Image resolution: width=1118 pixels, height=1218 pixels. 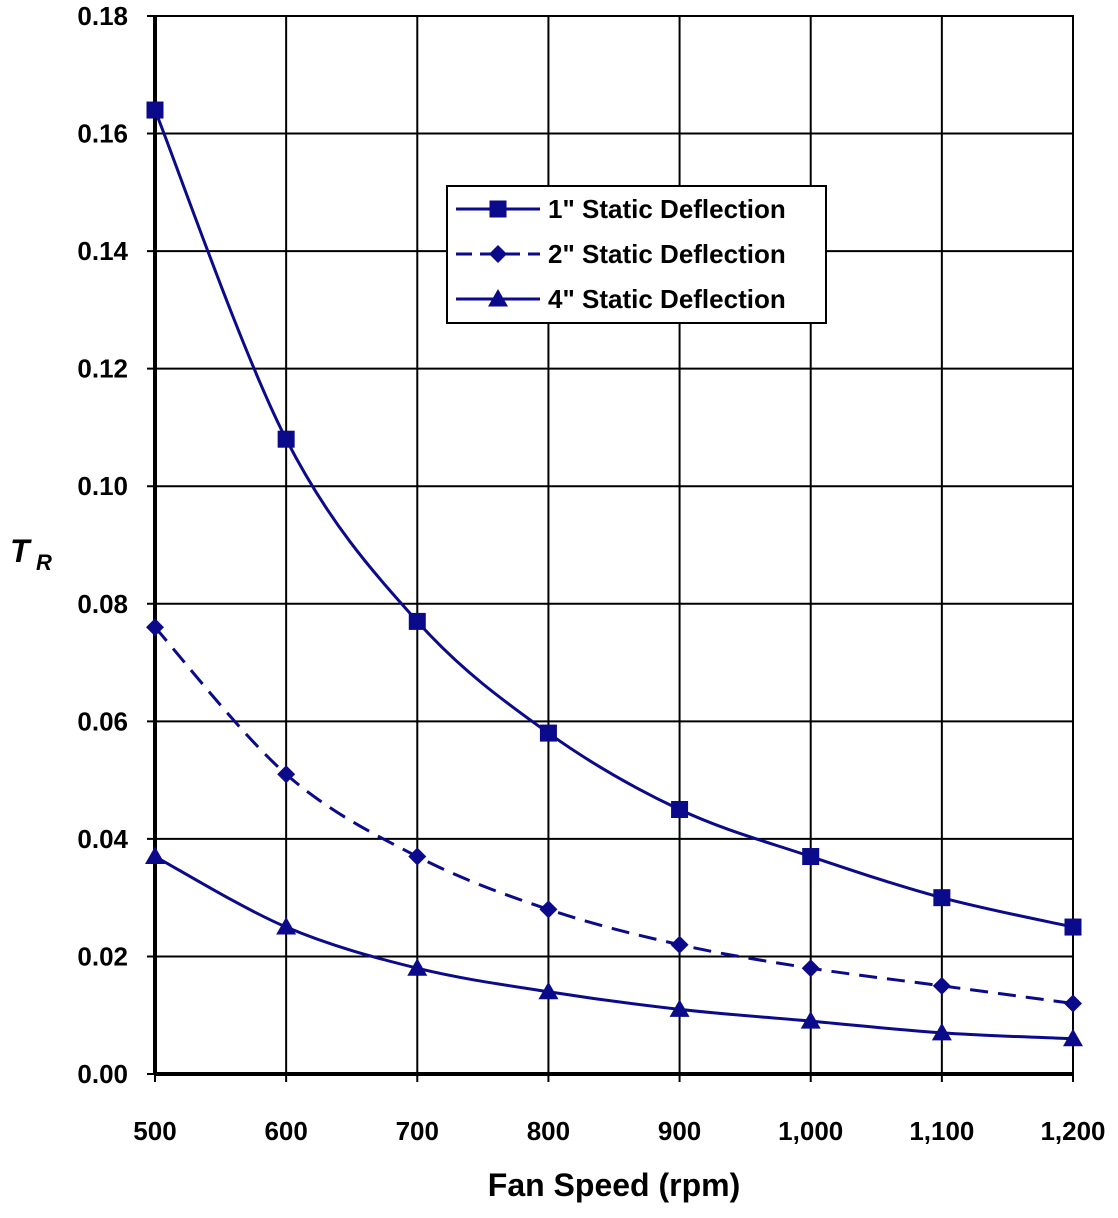 I want to click on y-tick-label: 0.02, so click(x=102, y=956).